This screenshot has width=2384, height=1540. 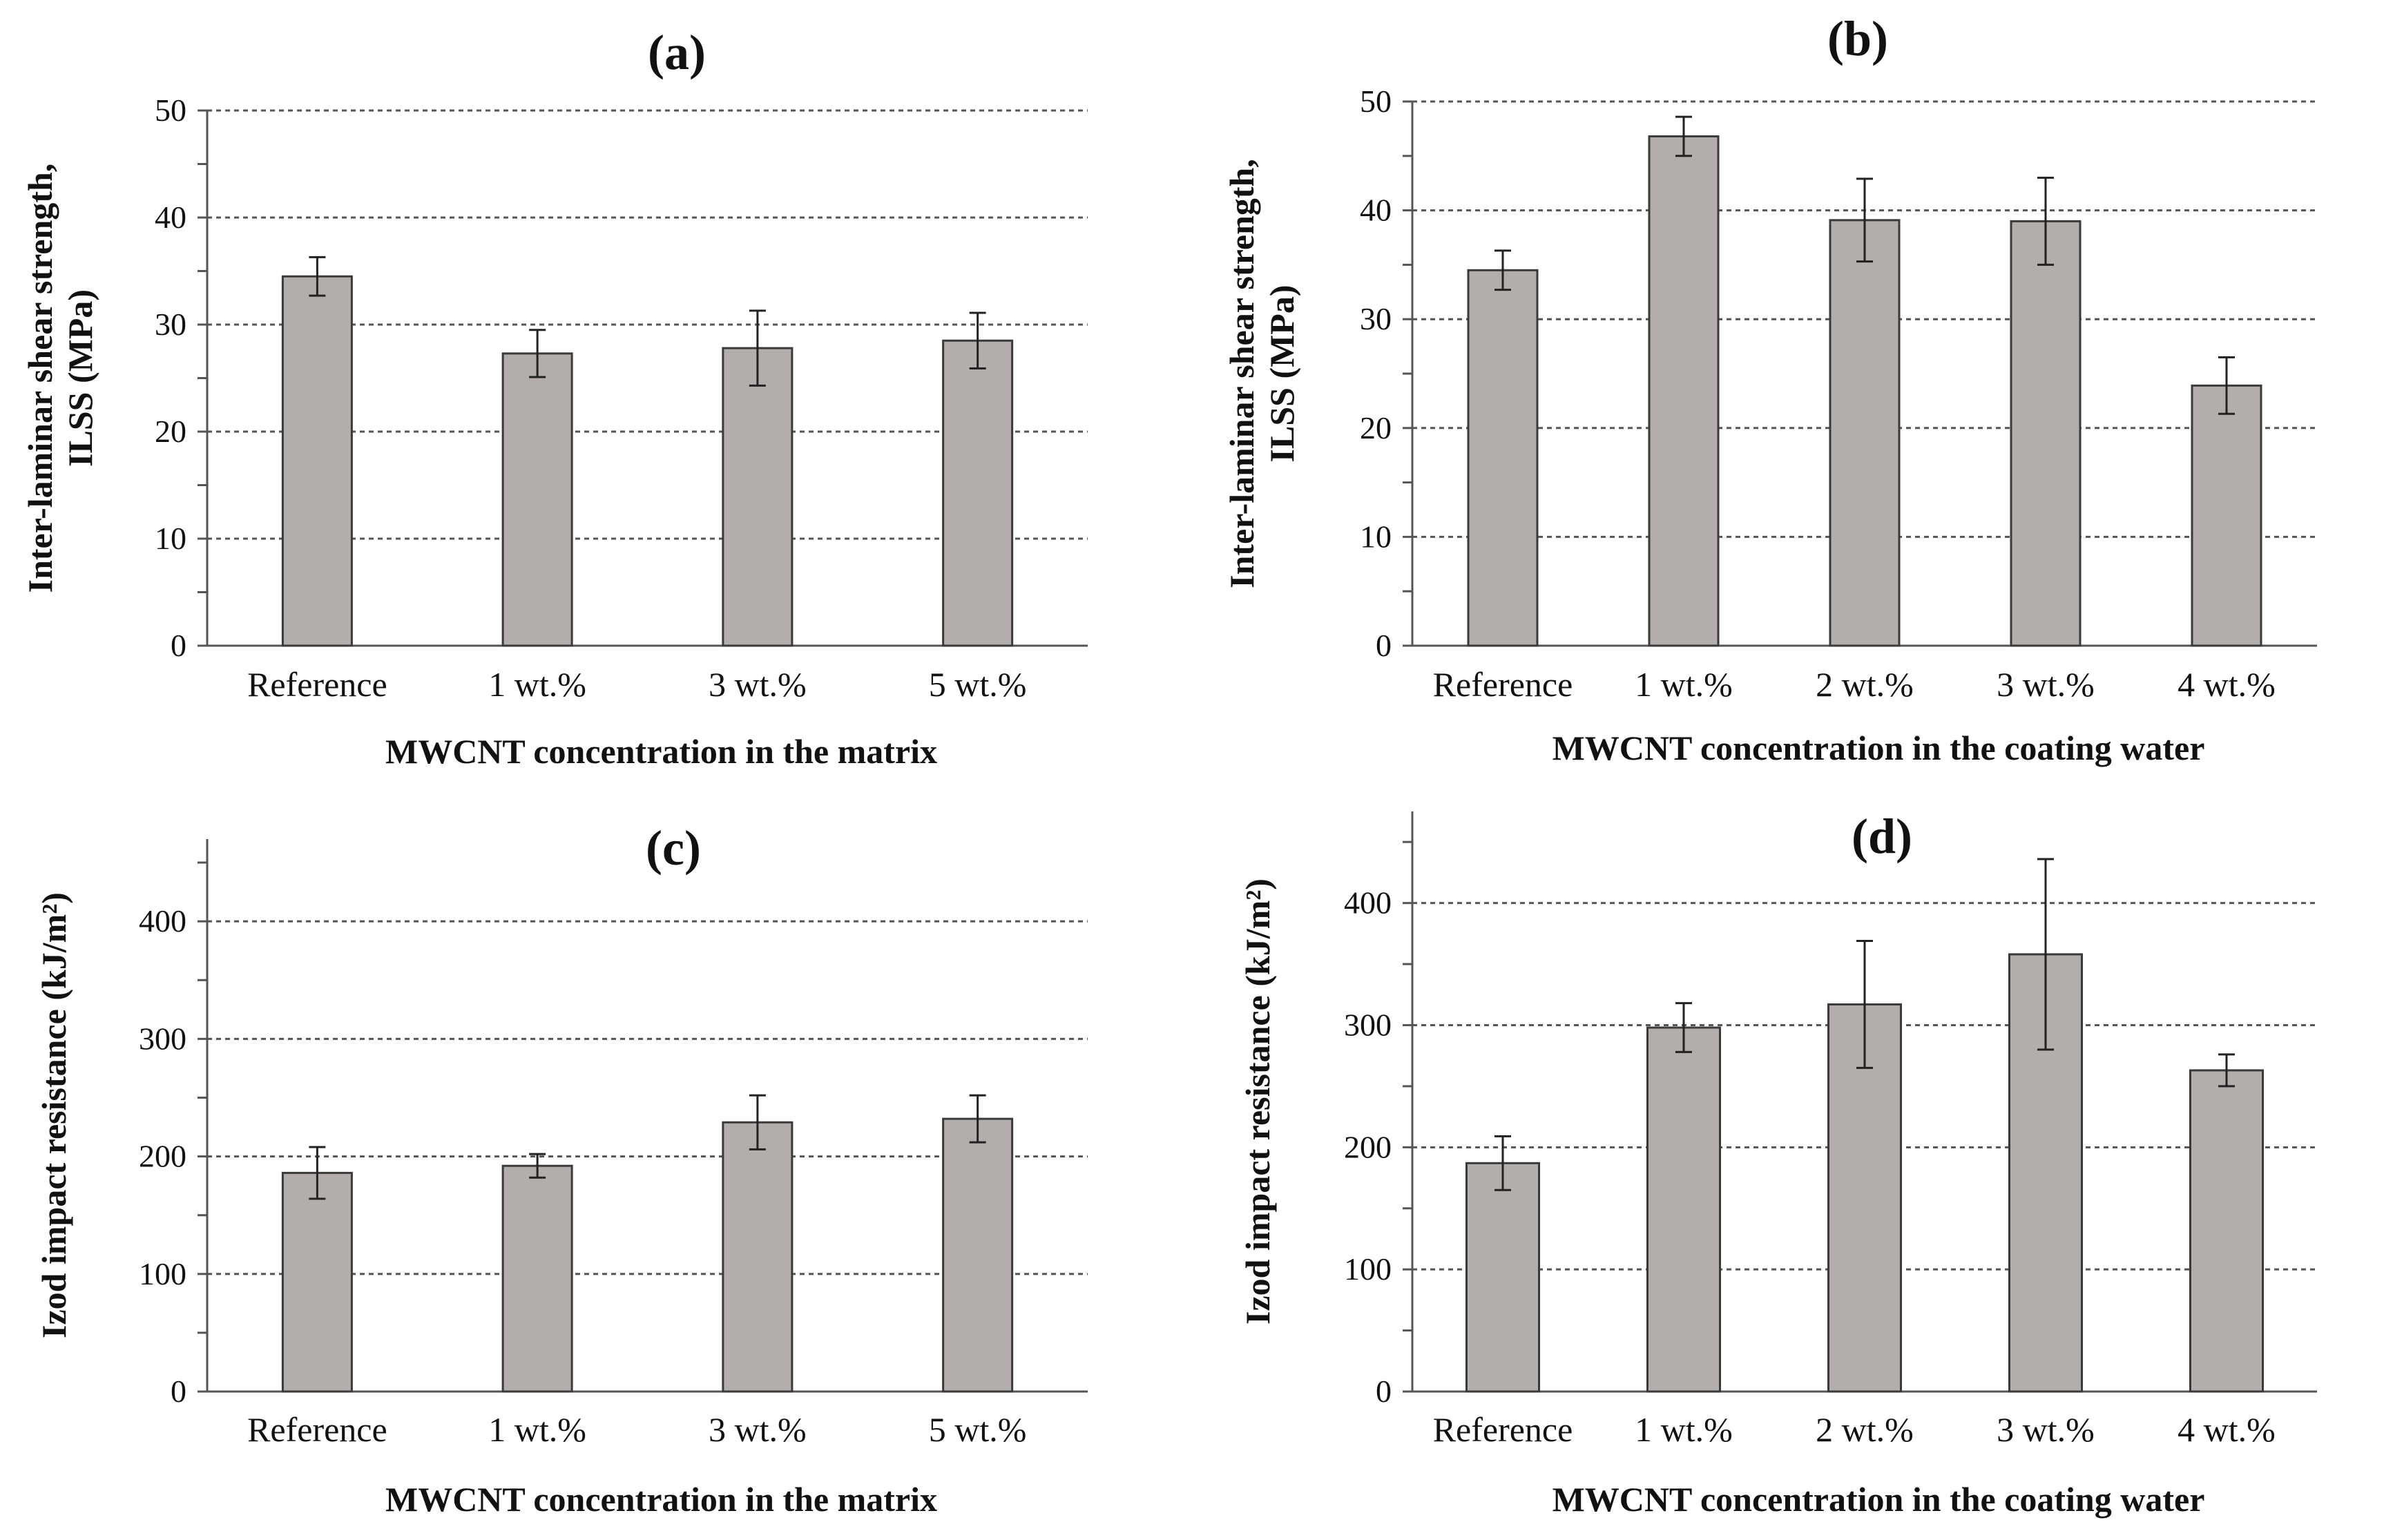 What do you see at coordinates (677, 52) in the screenshot?
I see `panel-label: (a)` at bounding box center [677, 52].